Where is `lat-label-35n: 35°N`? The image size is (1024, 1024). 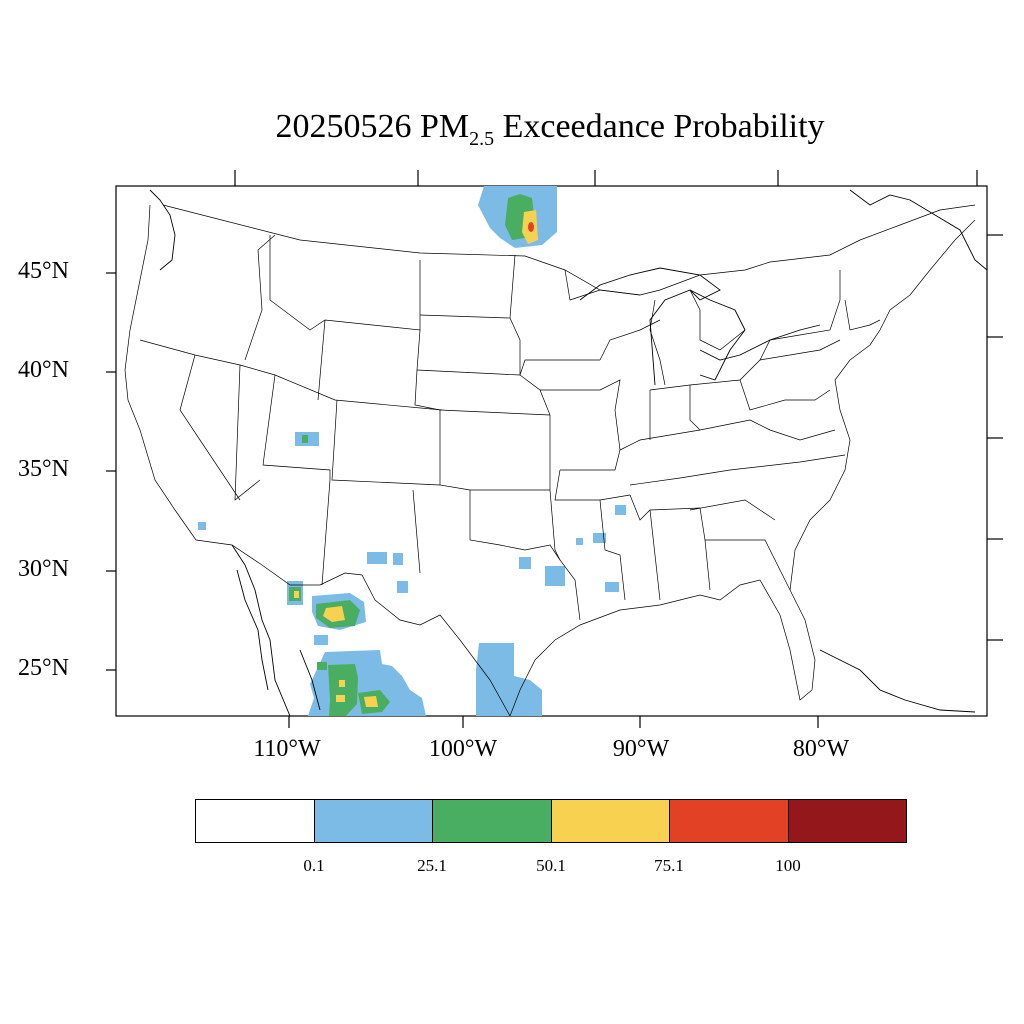
lat-label-35n: 35°N is located at coordinates (43, 469).